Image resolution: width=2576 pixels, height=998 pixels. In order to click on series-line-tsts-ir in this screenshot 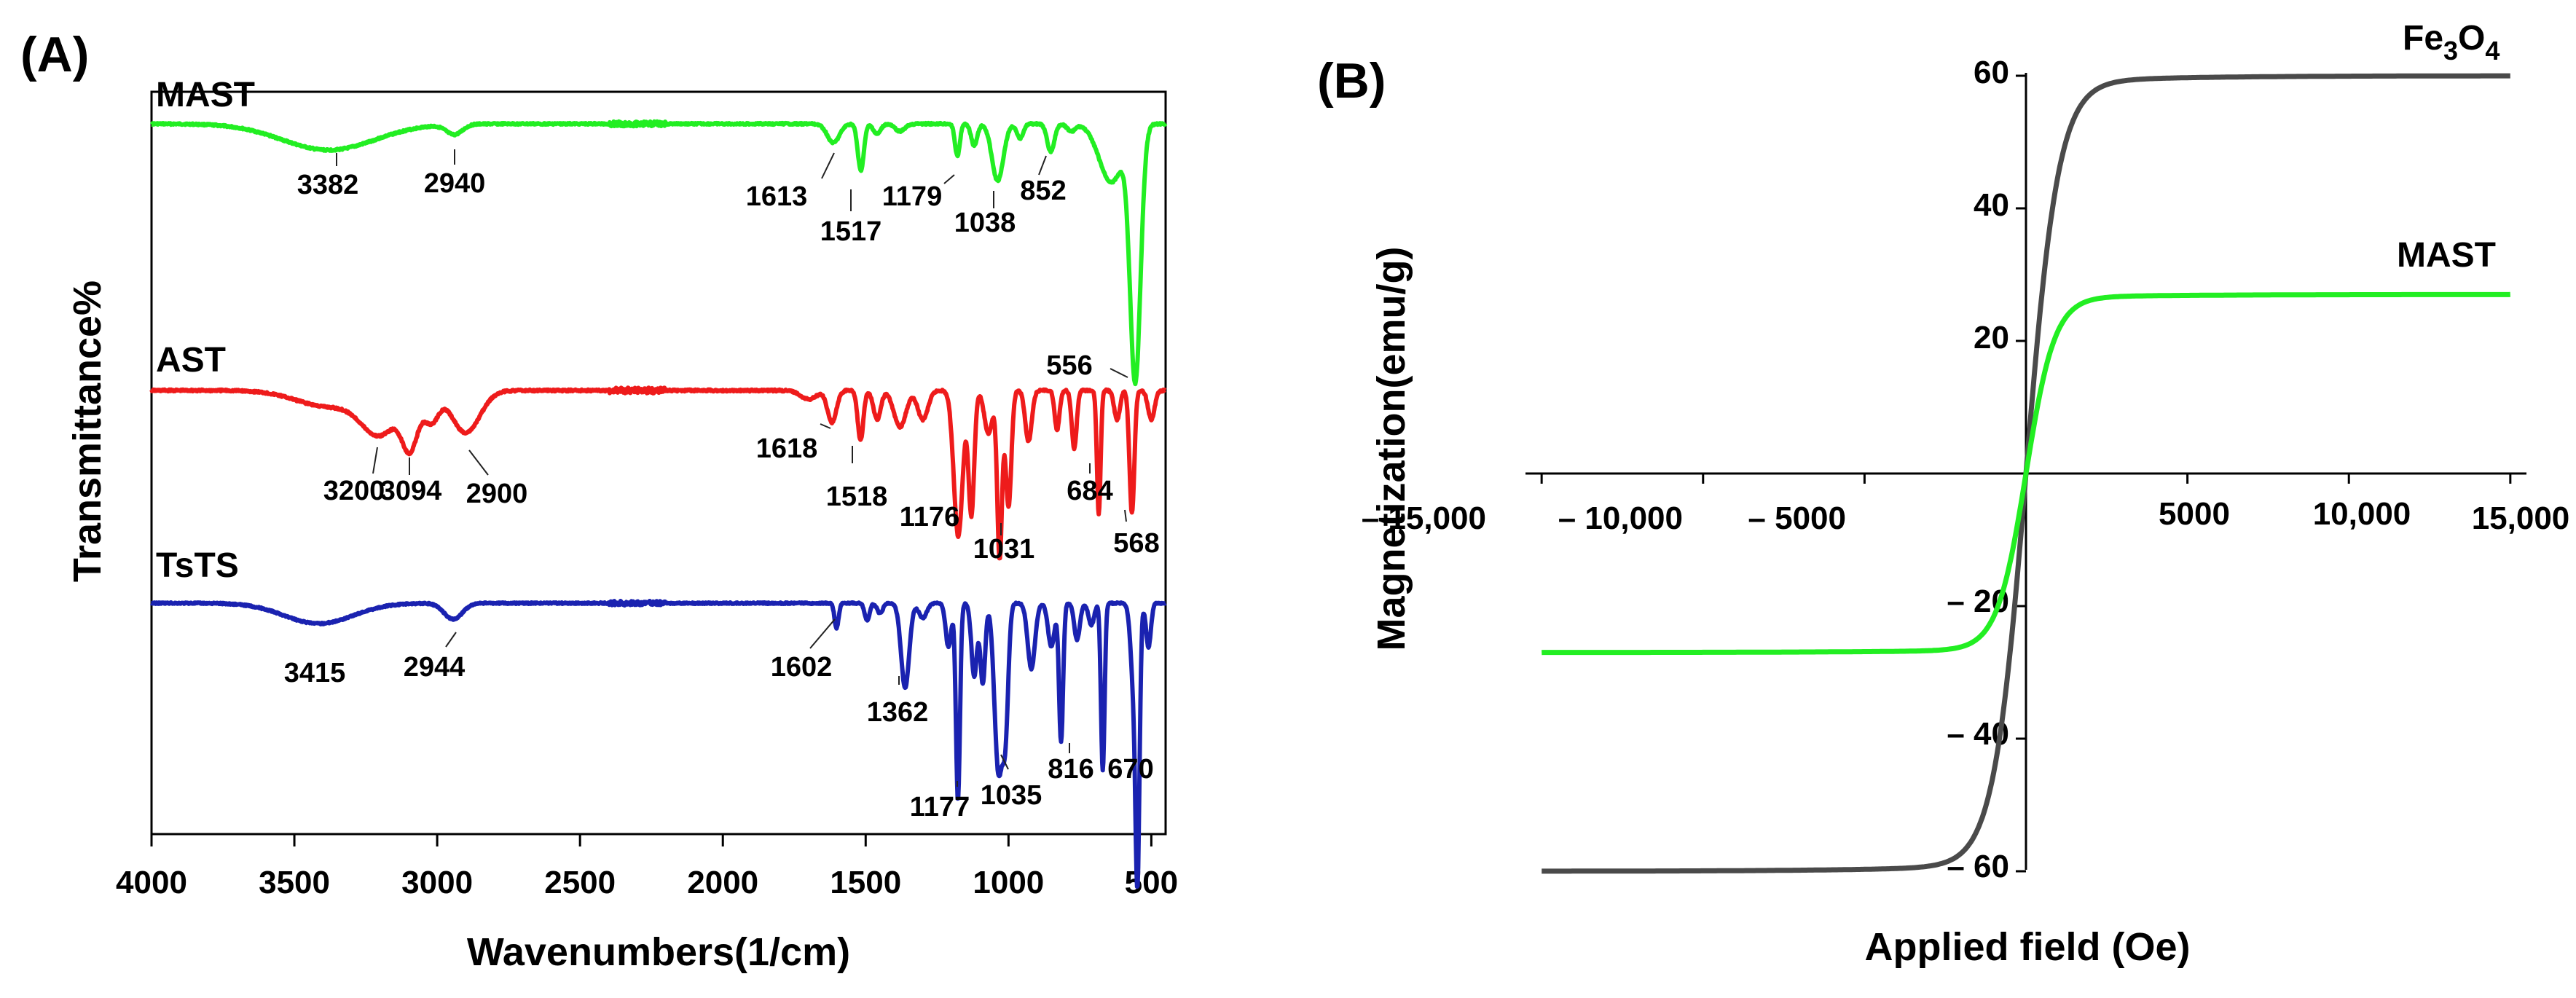, I will do `click(658, 744)`.